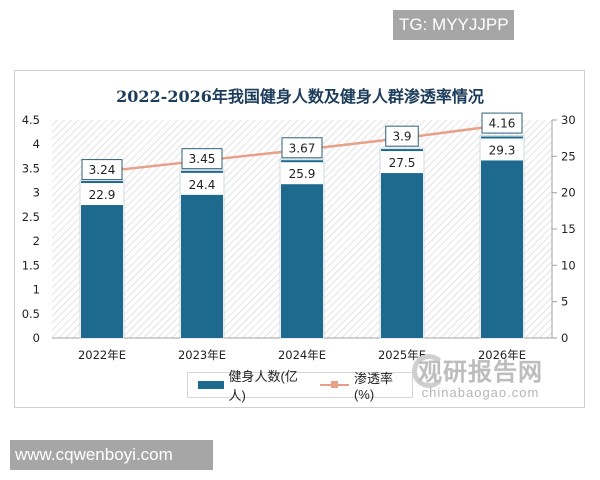 The width and height of the screenshot is (600, 480). I want to click on x-category-label: 2023年E, so click(202, 355).